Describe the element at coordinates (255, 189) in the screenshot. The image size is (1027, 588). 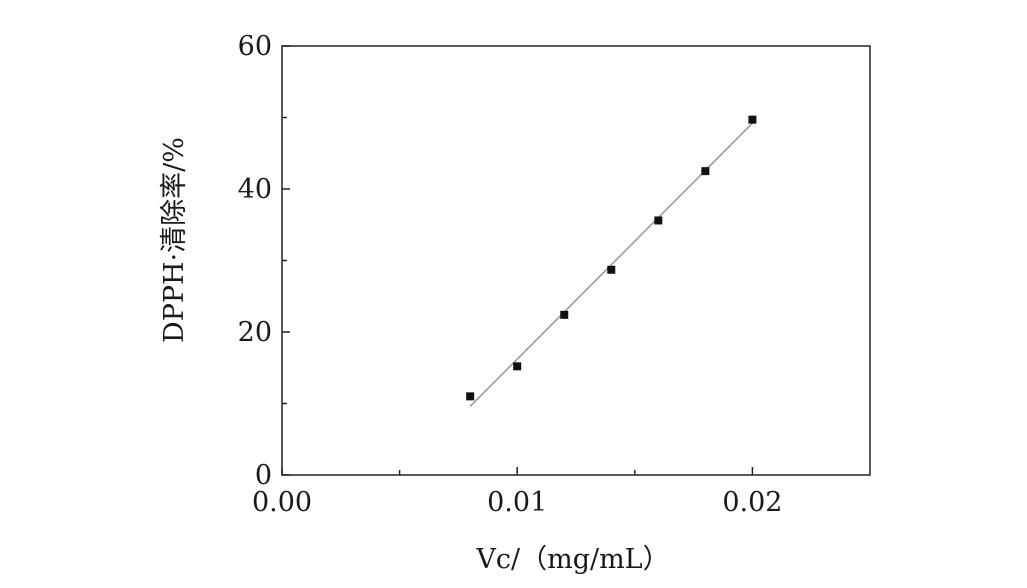
I see `y-tick-label: 40` at that location.